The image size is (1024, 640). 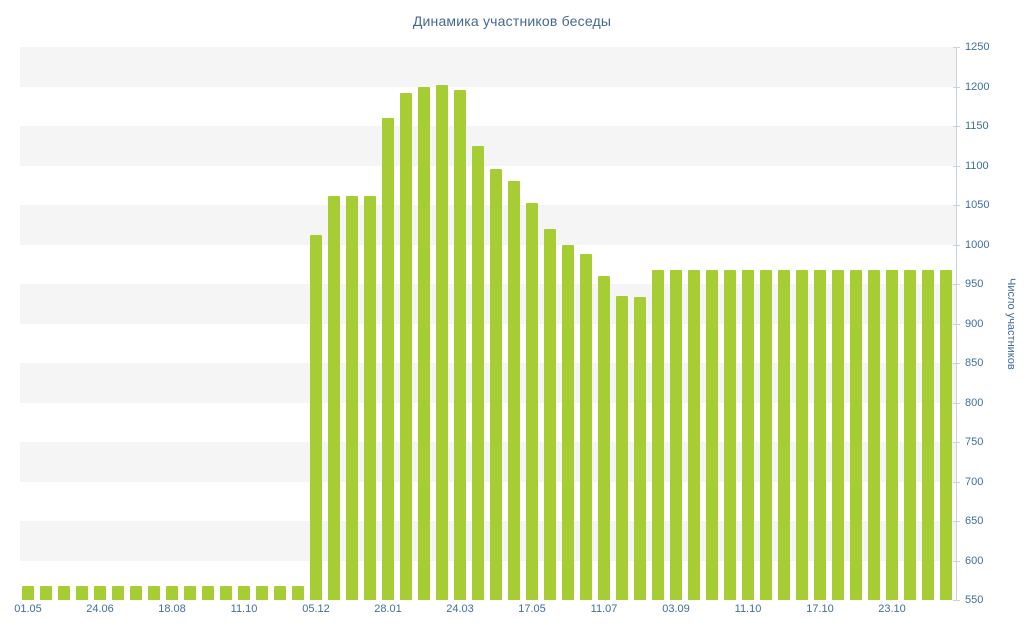 What do you see at coordinates (512, 21) in the screenshot?
I see `chart-title: Динамика участников беседы` at bounding box center [512, 21].